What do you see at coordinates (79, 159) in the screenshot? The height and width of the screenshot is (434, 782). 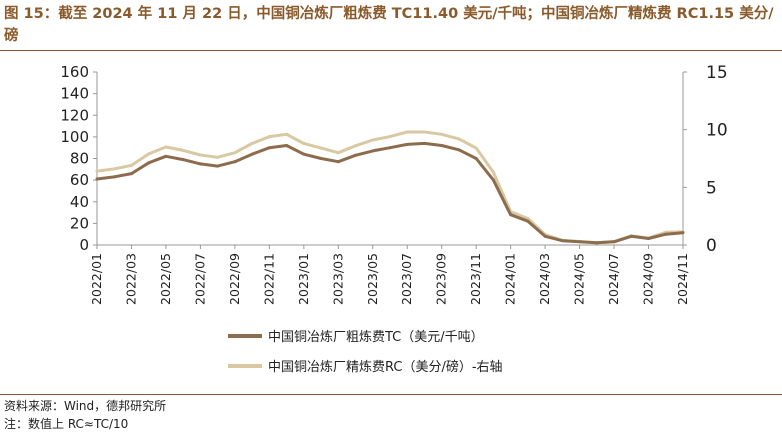 I see `y-left-tick-label: 80` at bounding box center [79, 159].